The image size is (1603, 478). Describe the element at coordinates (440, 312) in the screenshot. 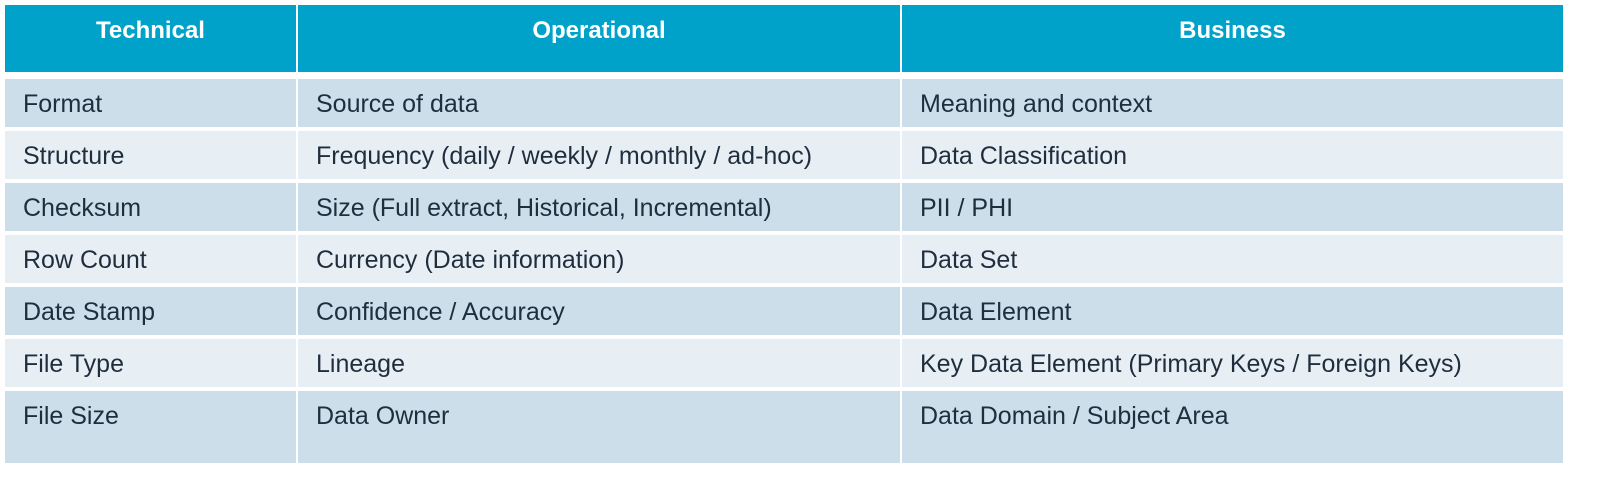

I see `body-text: Confidence / Accuracy` at that location.